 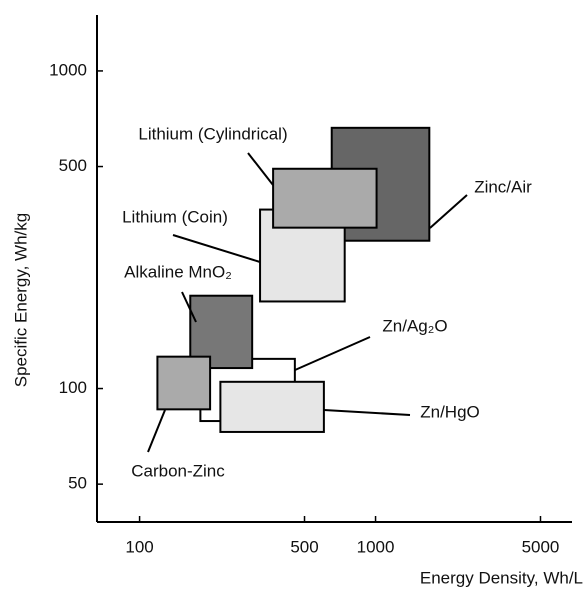 What do you see at coordinates (68, 69) in the screenshot?
I see `y-tick-label: 1000` at bounding box center [68, 69].